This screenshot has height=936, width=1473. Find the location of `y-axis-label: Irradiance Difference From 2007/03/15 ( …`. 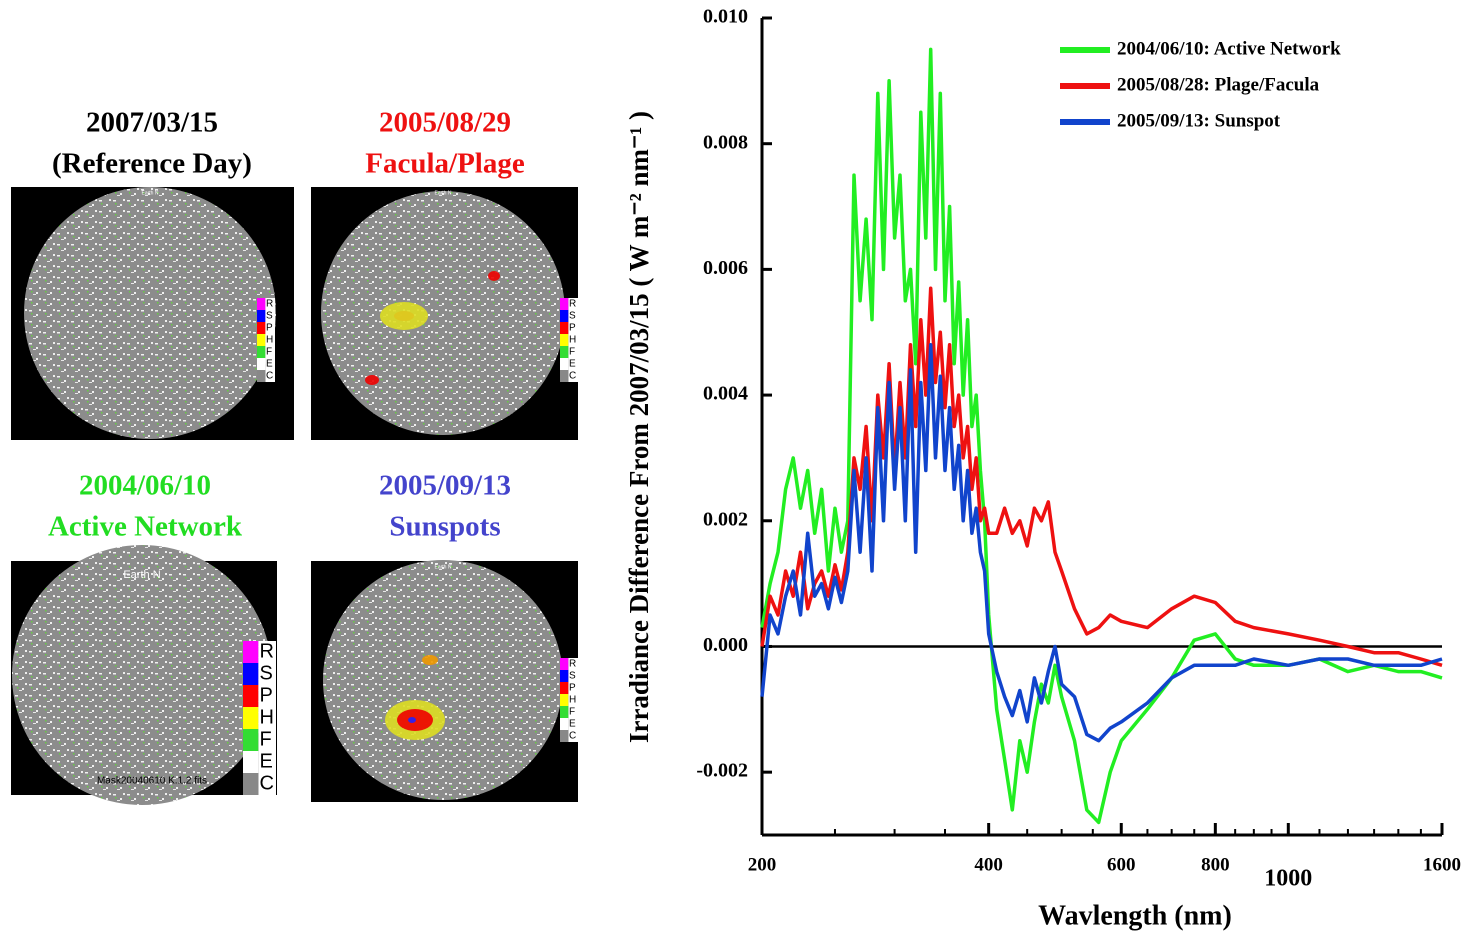

y-axis-label: Irradiance Difference From 2007/03/15 ( … is located at coordinates (639, 427).